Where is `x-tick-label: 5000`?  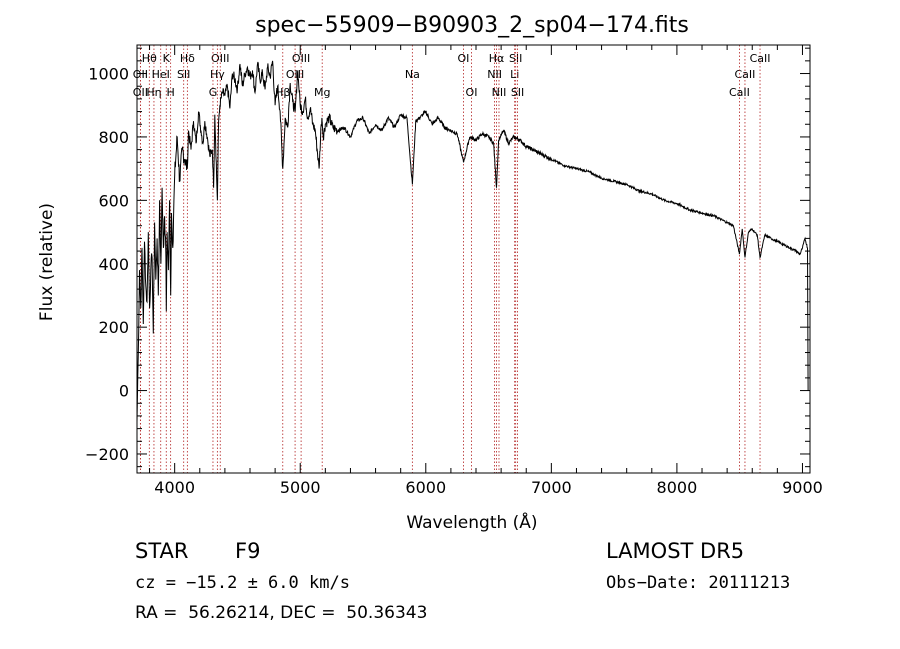
x-tick-label: 5000 is located at coordinates (300, 487).